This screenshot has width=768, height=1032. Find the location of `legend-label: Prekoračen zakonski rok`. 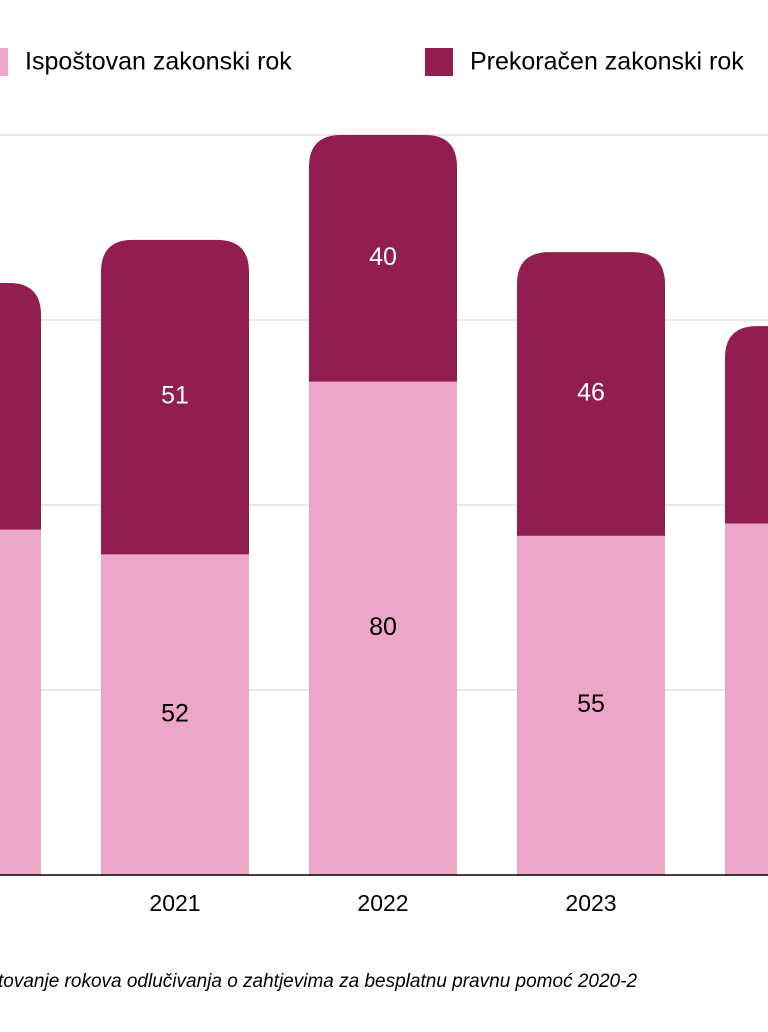

legend-label: Prekoračen zakonski rok is located at coordinates (607, 62).